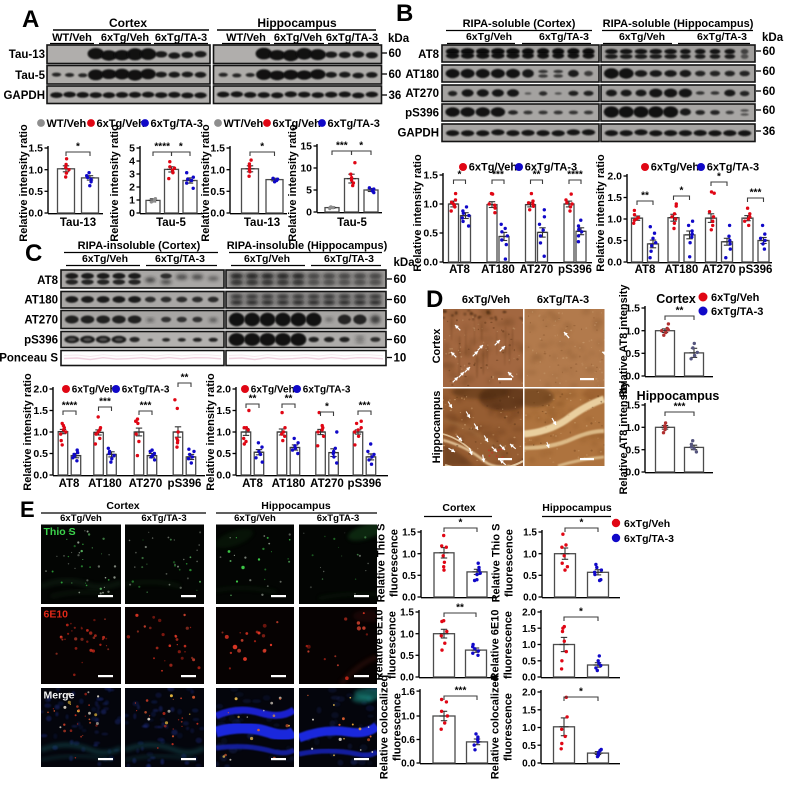 The height and width of the screenshot is (788, 788). Describe the element at coordinates (56, 615) in the screenshot. I see `svg-text: 6E10` at that location.